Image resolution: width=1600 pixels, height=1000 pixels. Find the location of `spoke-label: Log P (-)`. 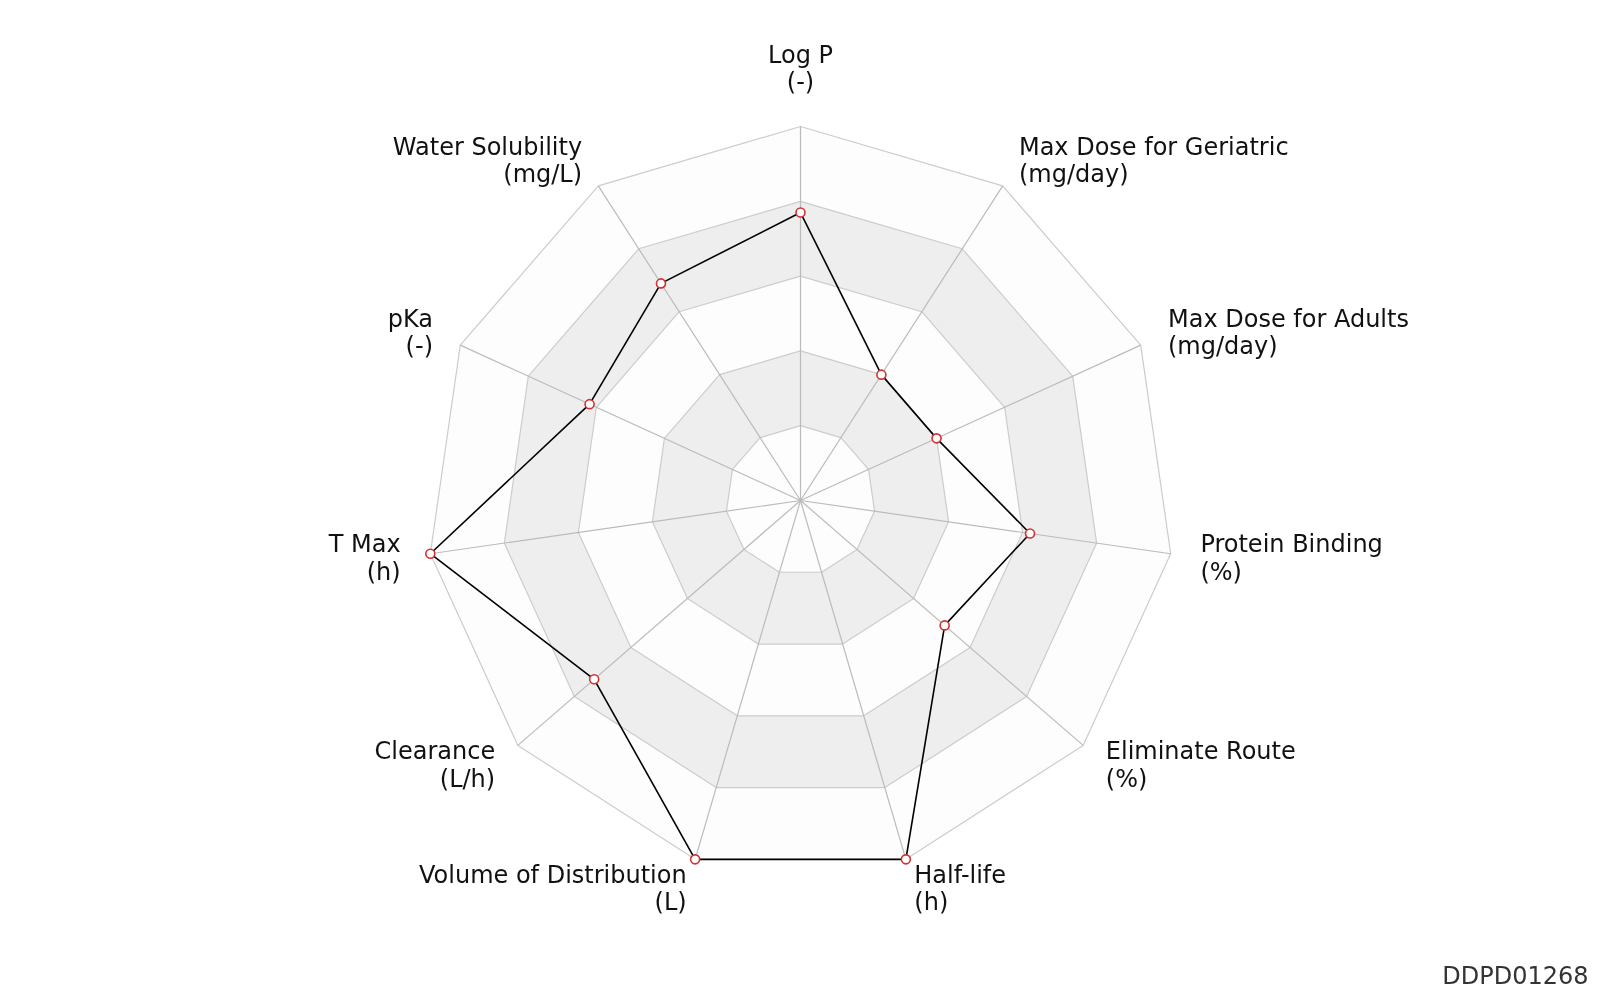

spoke-label: Log P (-) is located at coordinates (800, 69).